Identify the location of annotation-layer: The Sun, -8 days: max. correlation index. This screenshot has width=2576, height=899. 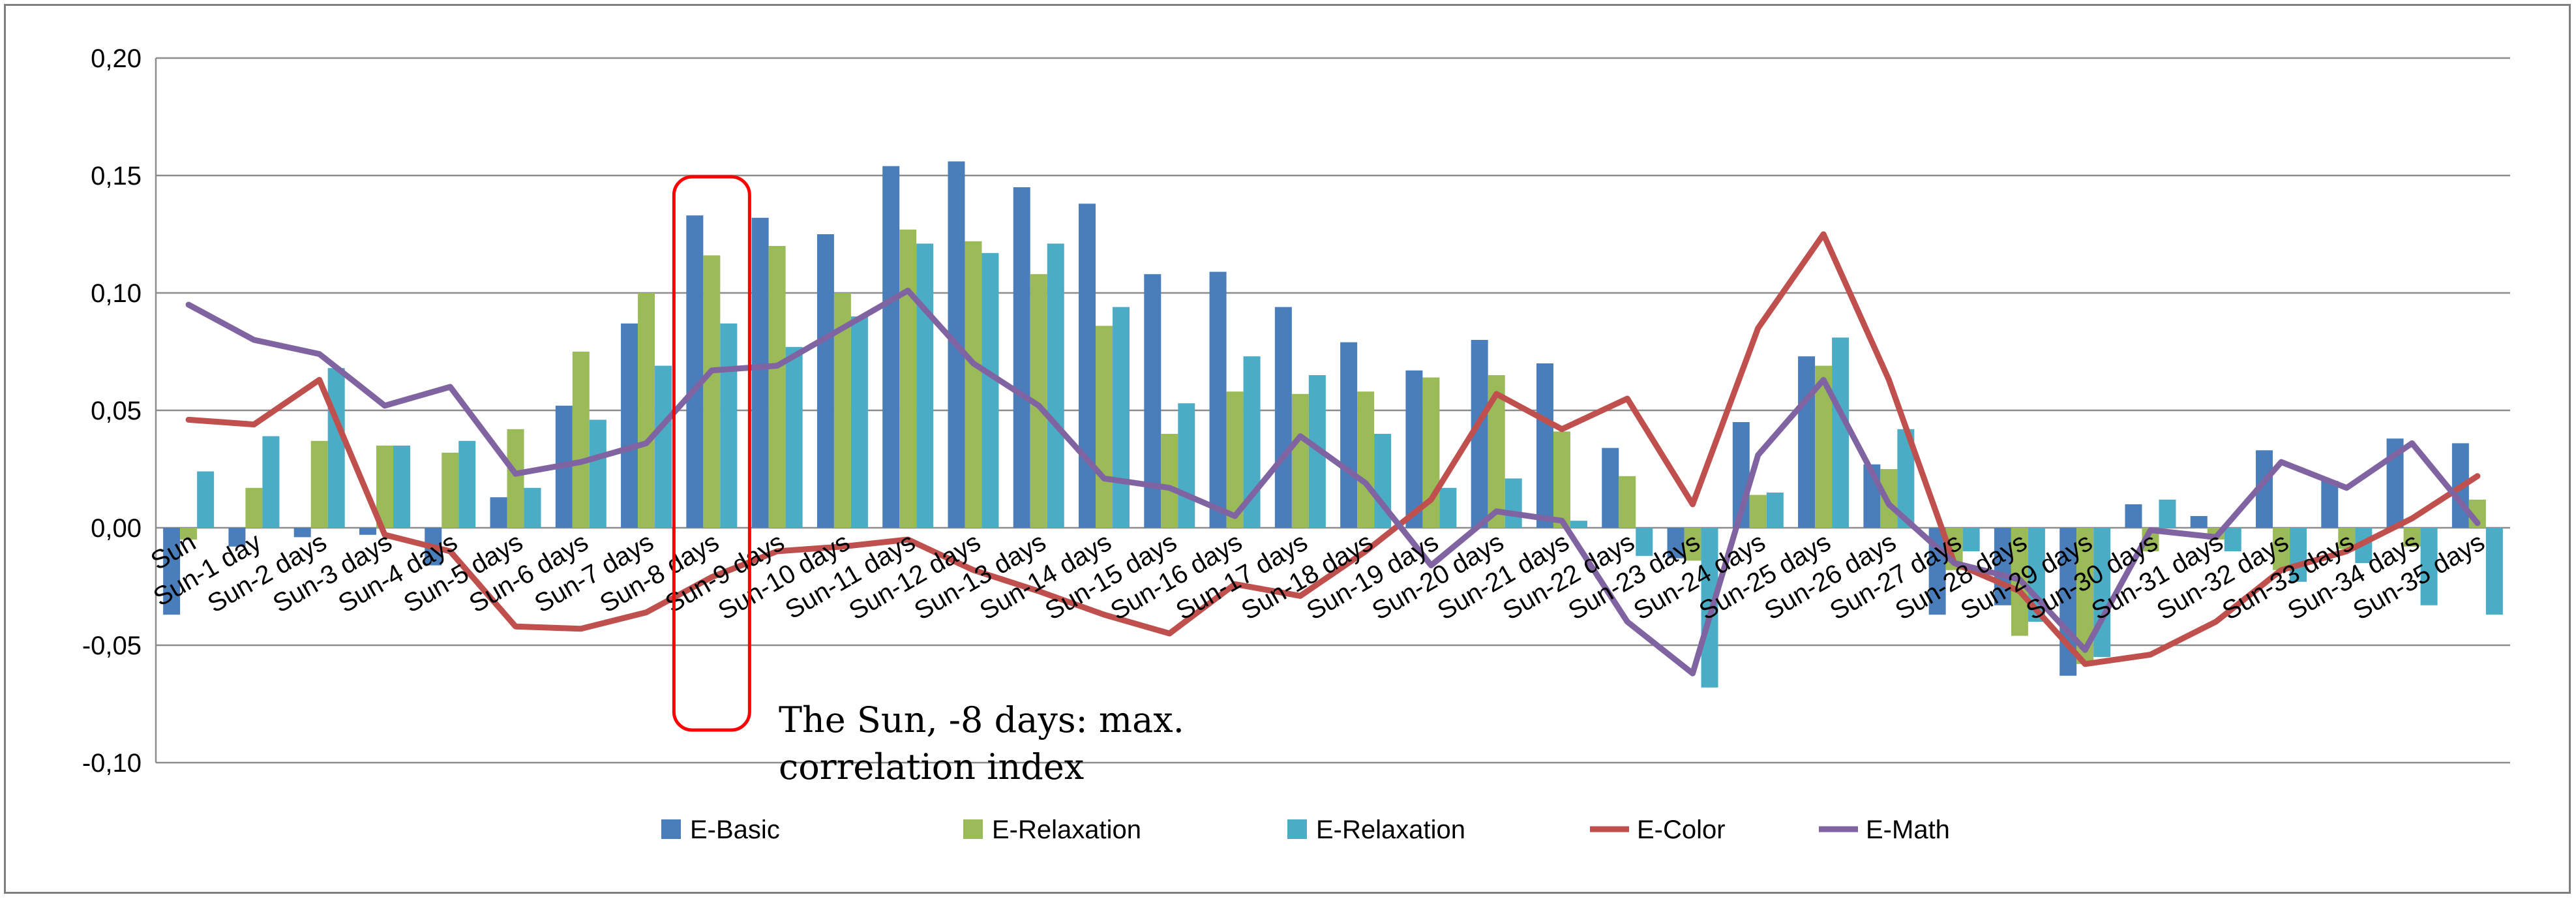
(928, 481).